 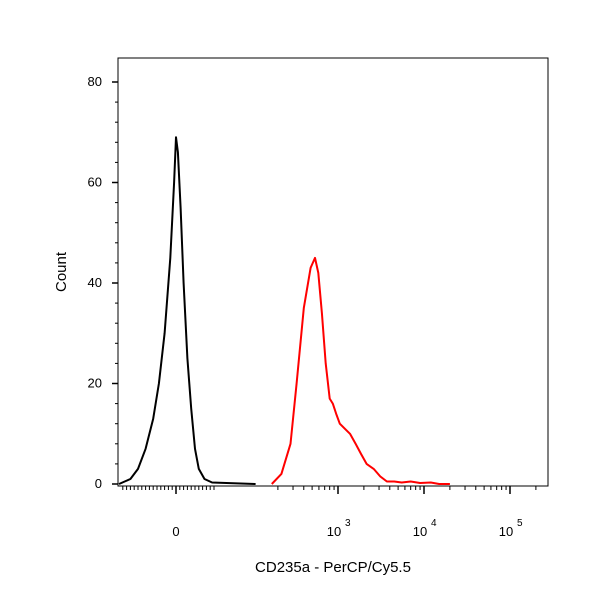 What do you see at coordinates (434, 523) in the screenshot?
I see `x-tick-exponent: 4` at bounding box center [434, 523].